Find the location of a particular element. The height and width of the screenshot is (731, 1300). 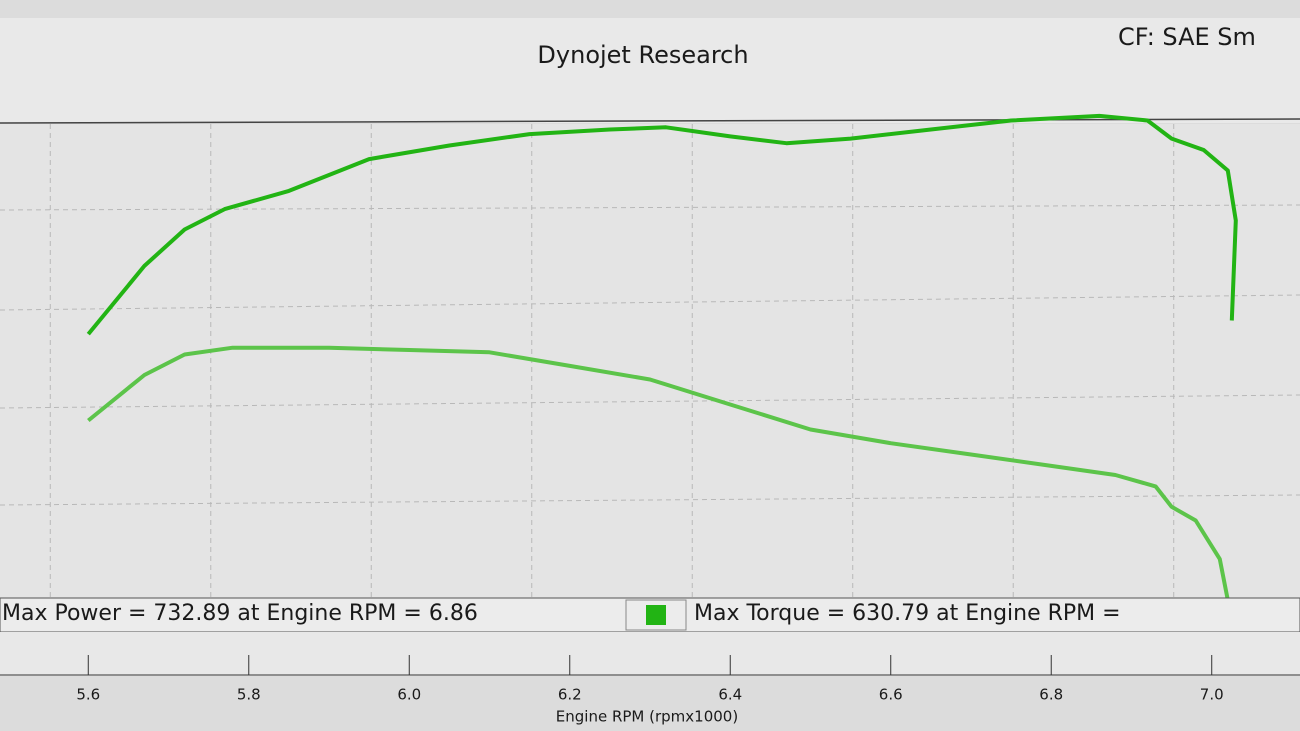

x-tick-label: 5.6 is located at coordinates (88, 695).